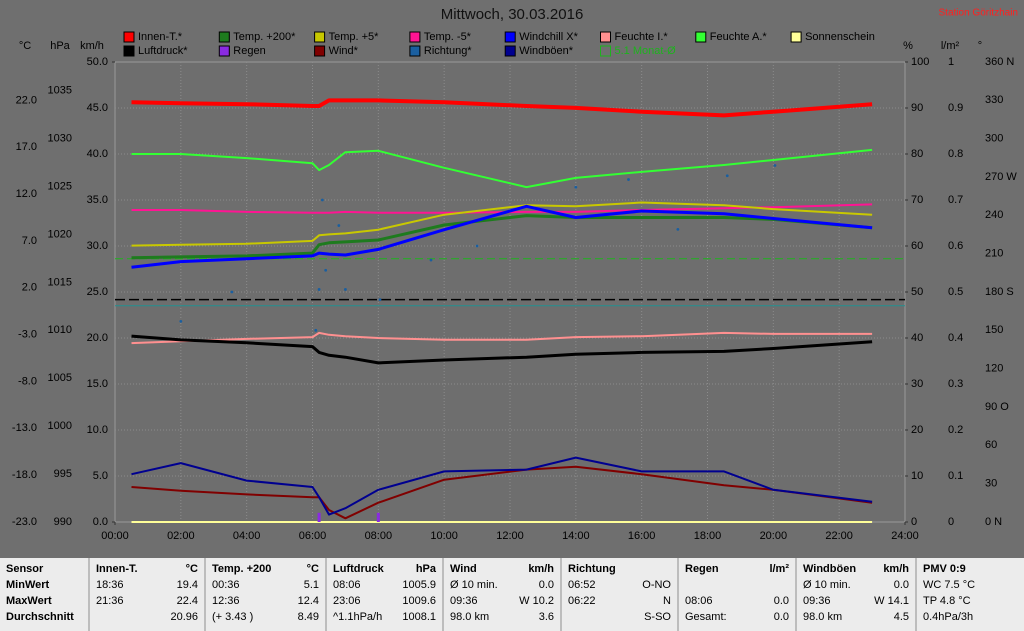  I want to click on y-tick-label: 1015, so click(60, 282).